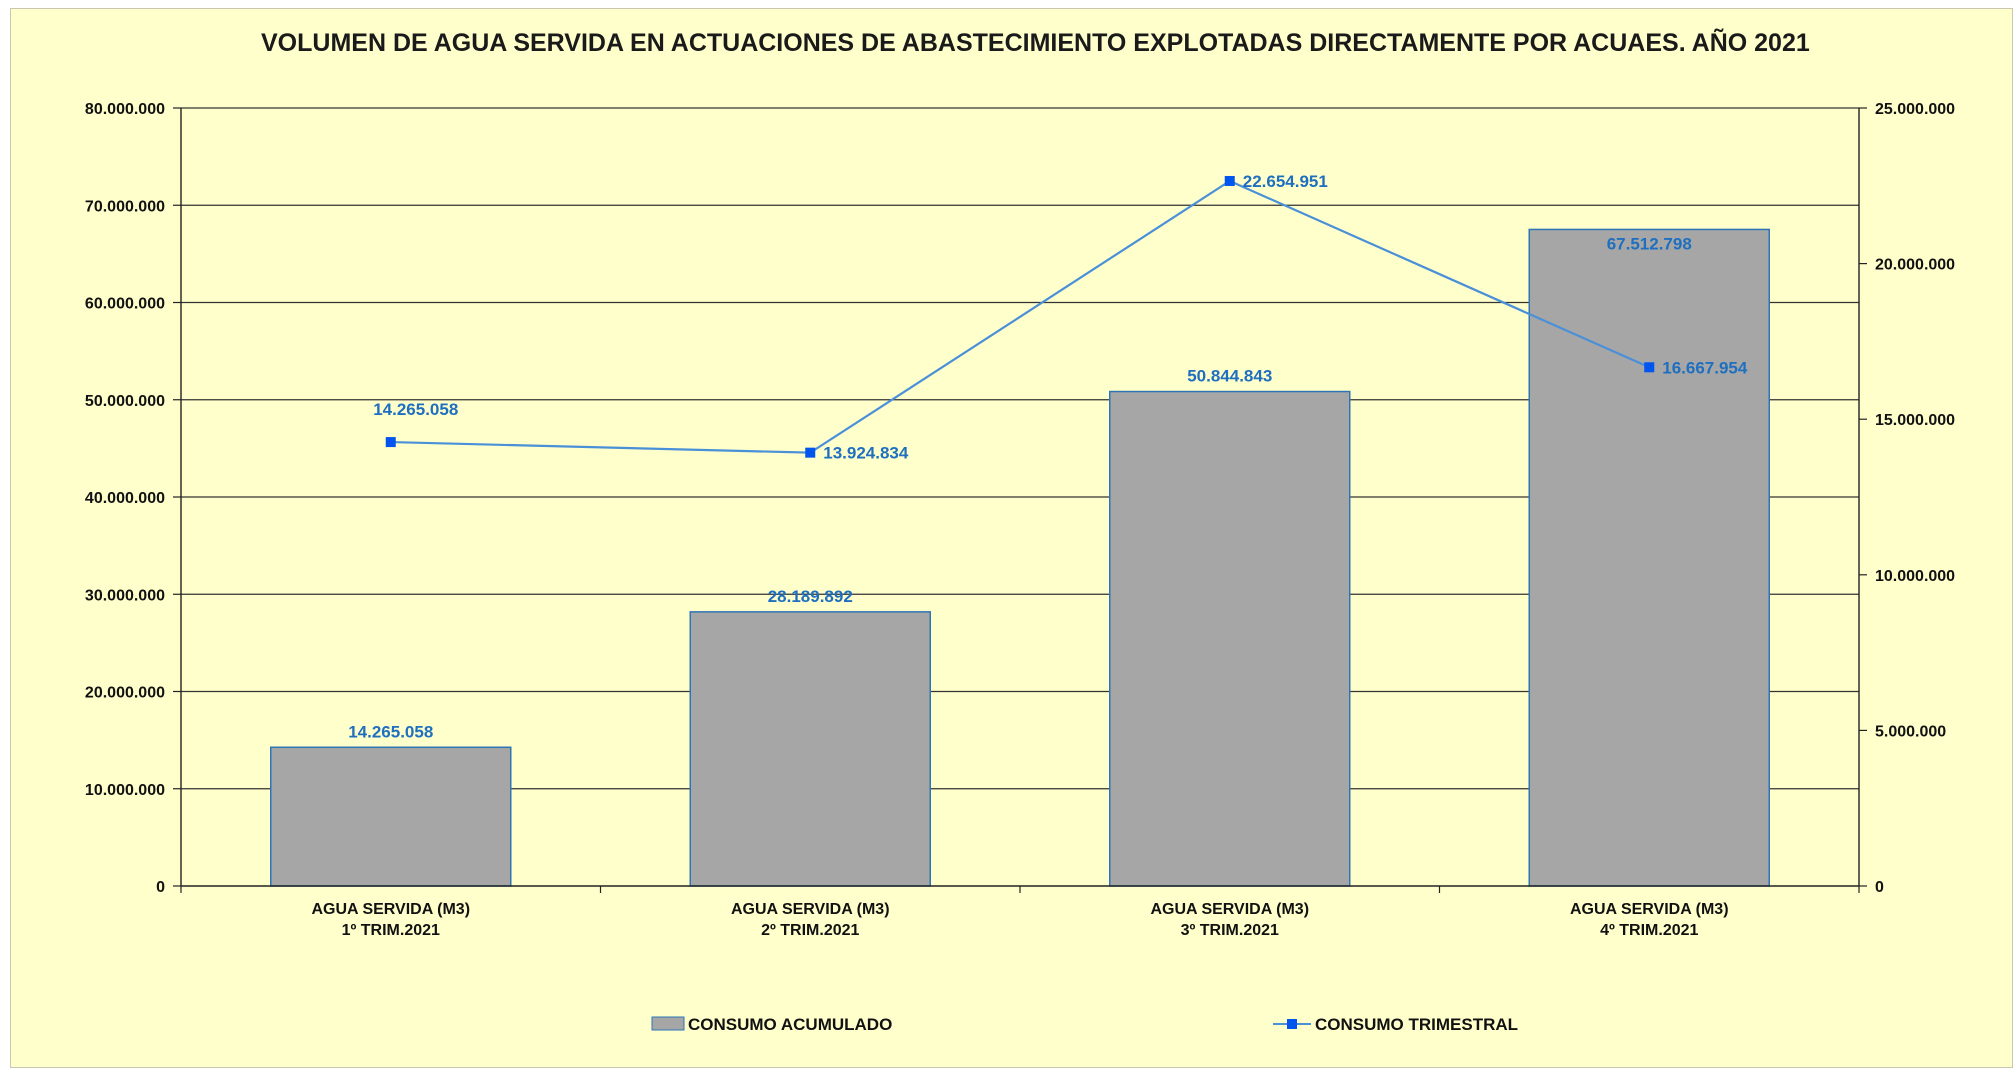 The image size is (2013, 1069). What do you see at coordinates (1416, 1024) in the screenshot?
I see `legend-line-label: CONSUMO TRIMESTRAL` at bounding box center [1416, 1024].